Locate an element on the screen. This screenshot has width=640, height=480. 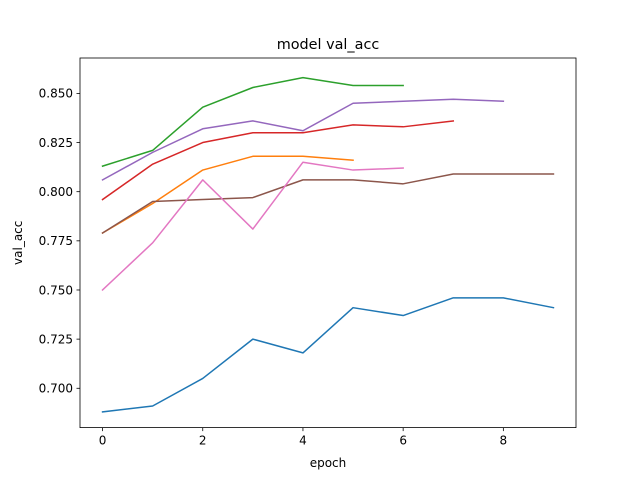
x-tick-label: 0 is located at coordinates (103, 441).